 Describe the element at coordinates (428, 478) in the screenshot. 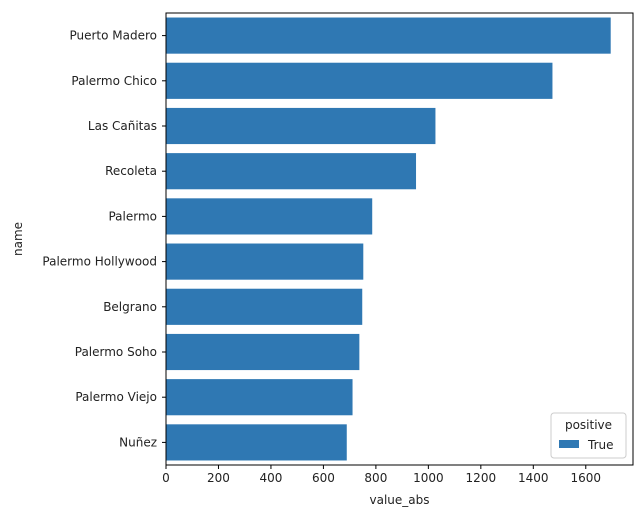

I see `x-tick-label: 1000` at that location.